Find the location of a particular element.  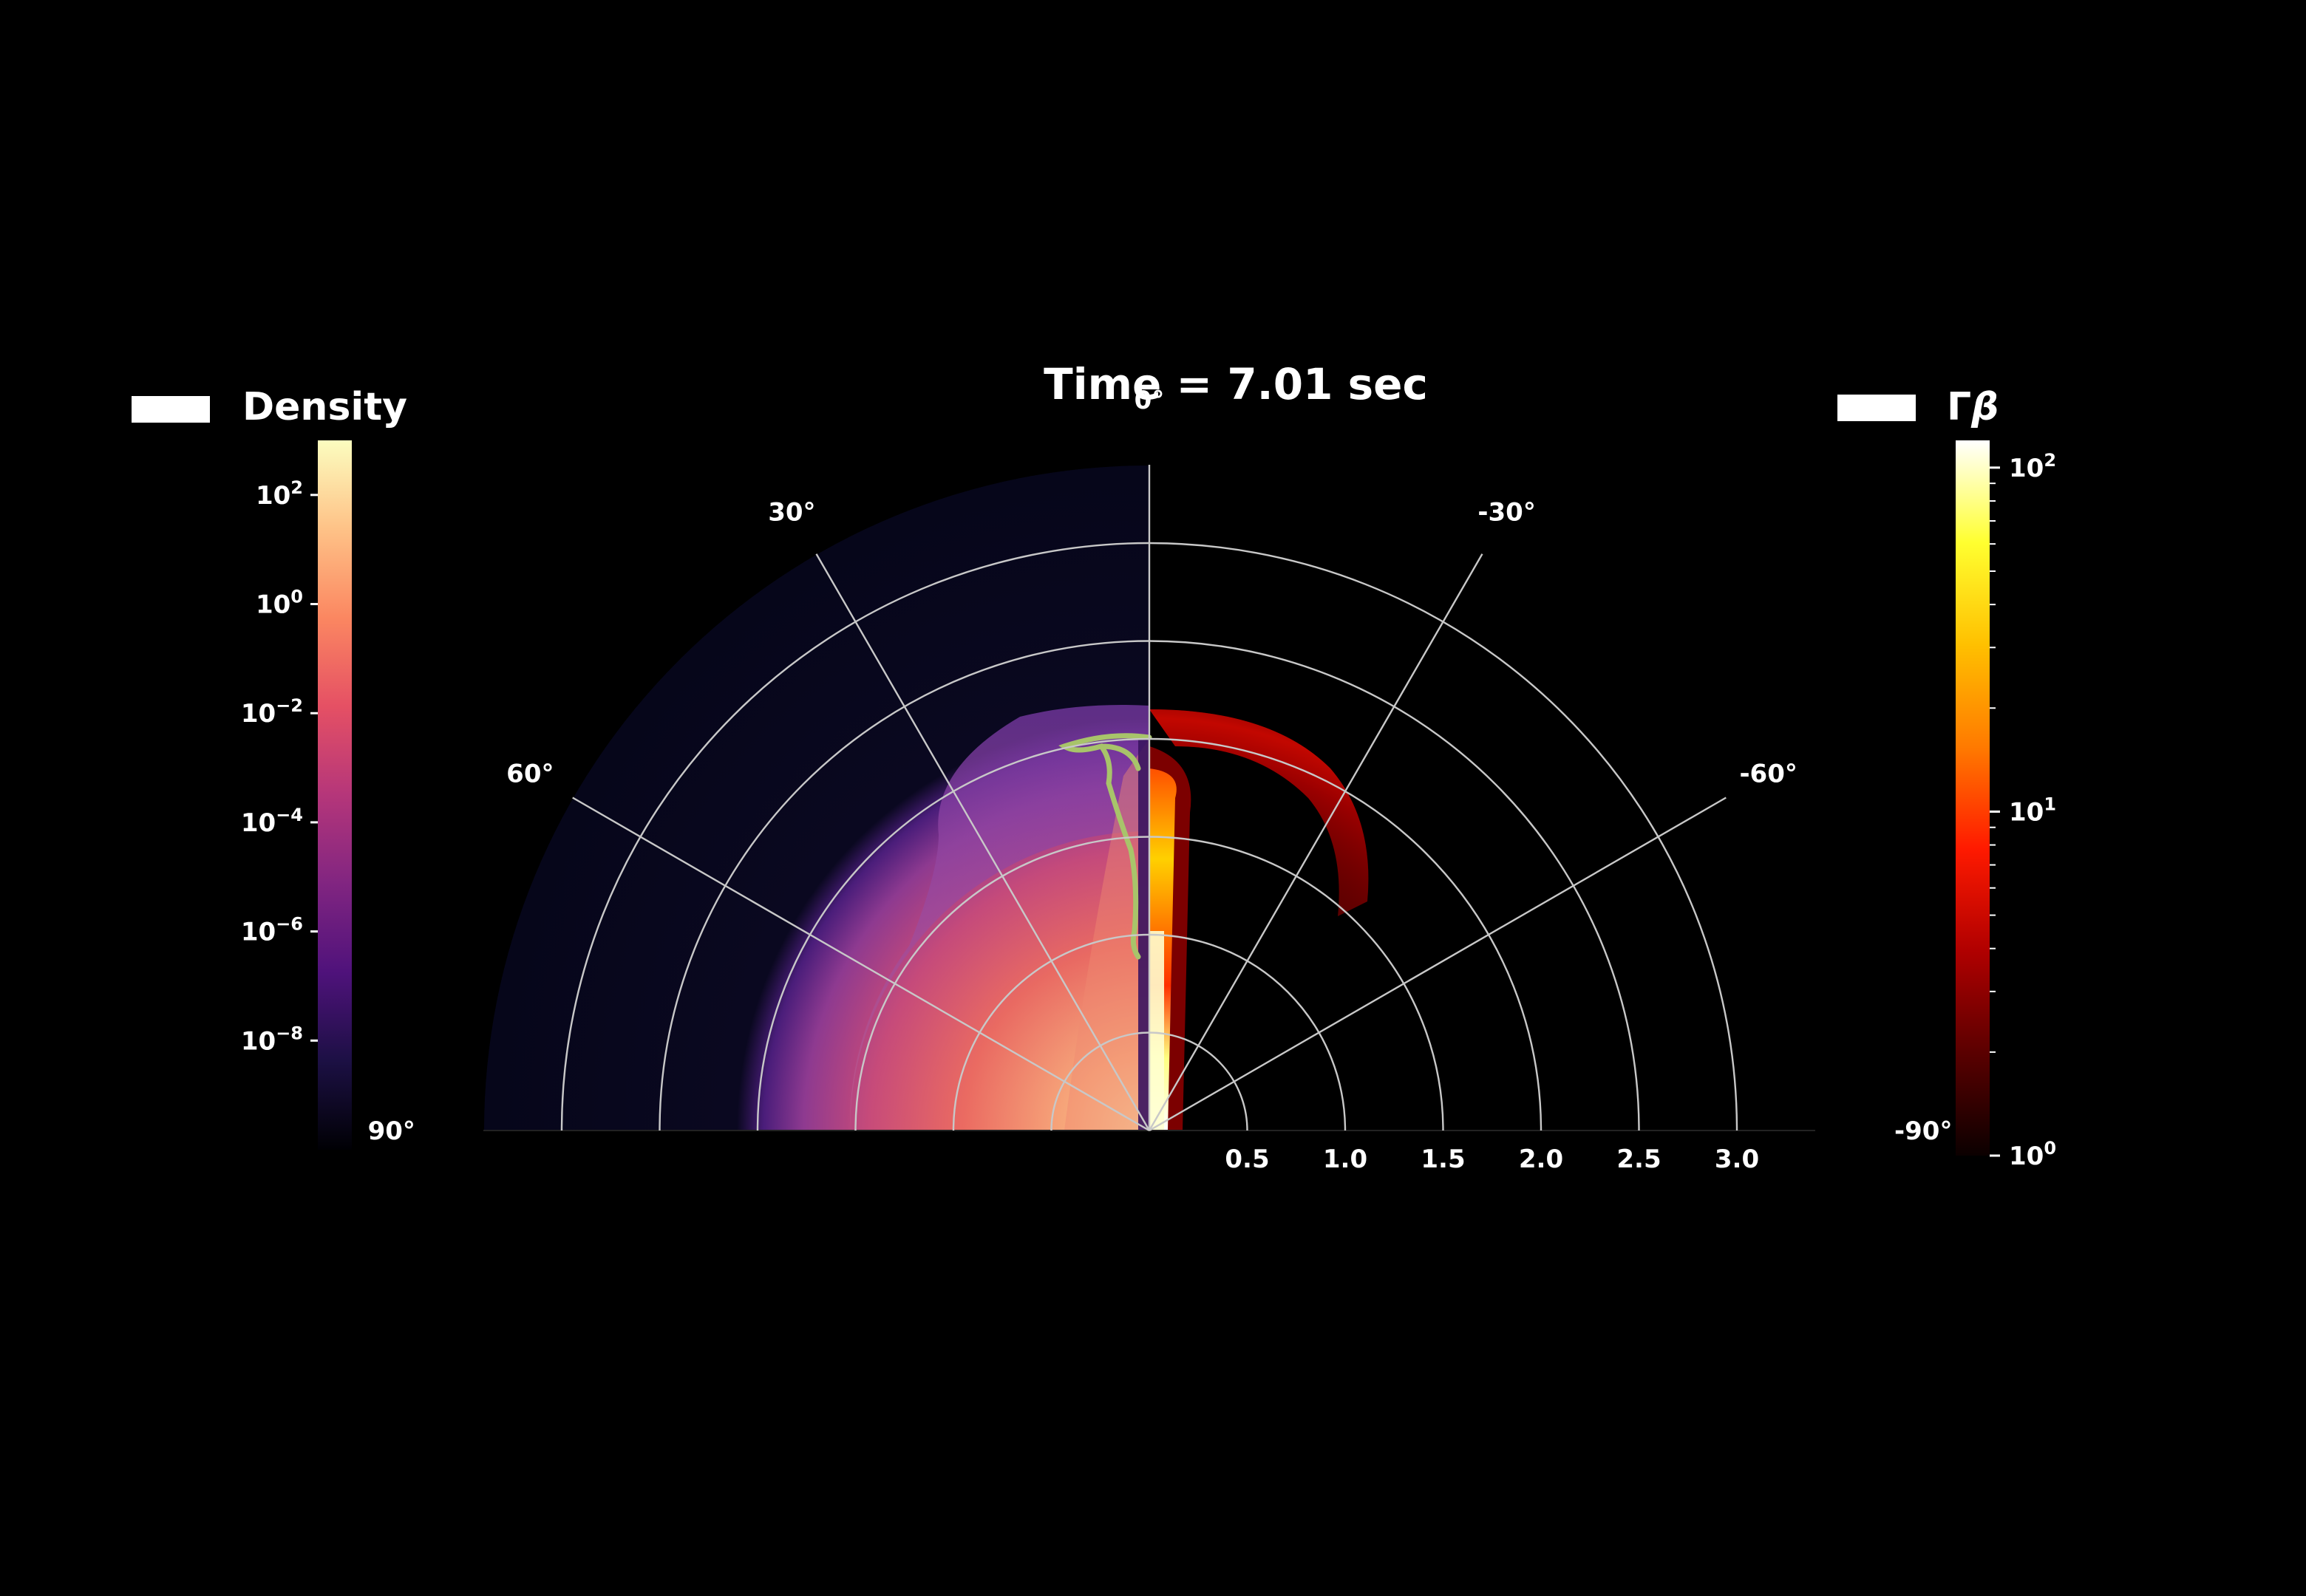

gamma-beta-colorbar-tick-label: 10¹ is located at coordinates (2032, 810).